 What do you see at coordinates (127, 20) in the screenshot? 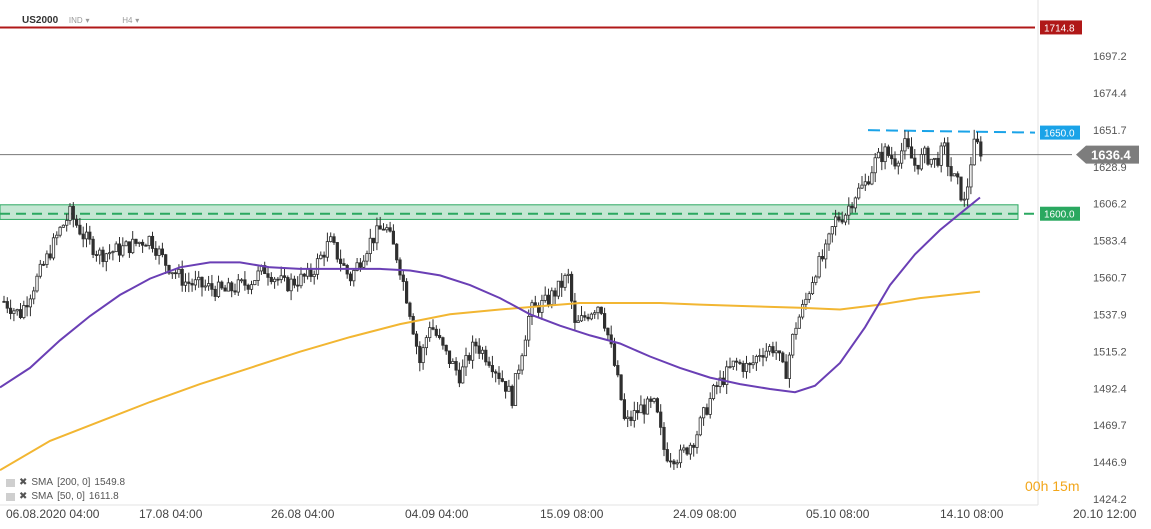
I see `timeframe-label: H4` at bounding box center [127, 20].